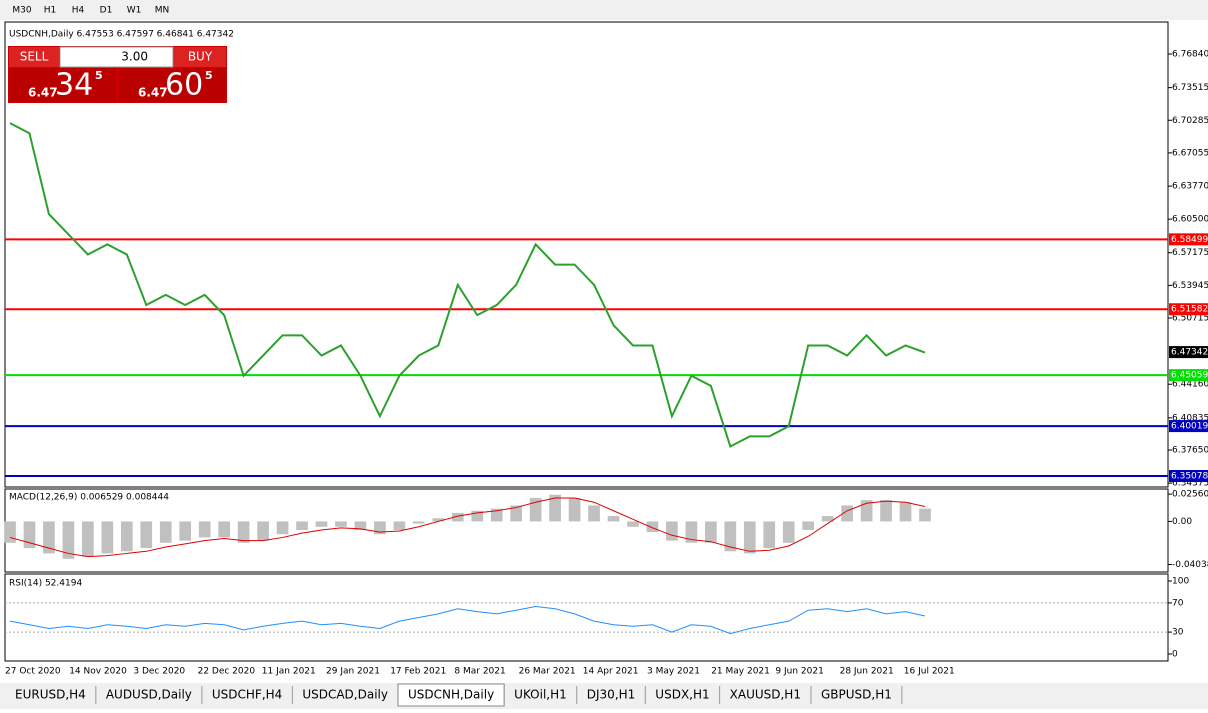 Image resolution: width=1208 pixels, height=713 pixels. I want to click on y-tick-label: 6.50715, so click(1190, 319).